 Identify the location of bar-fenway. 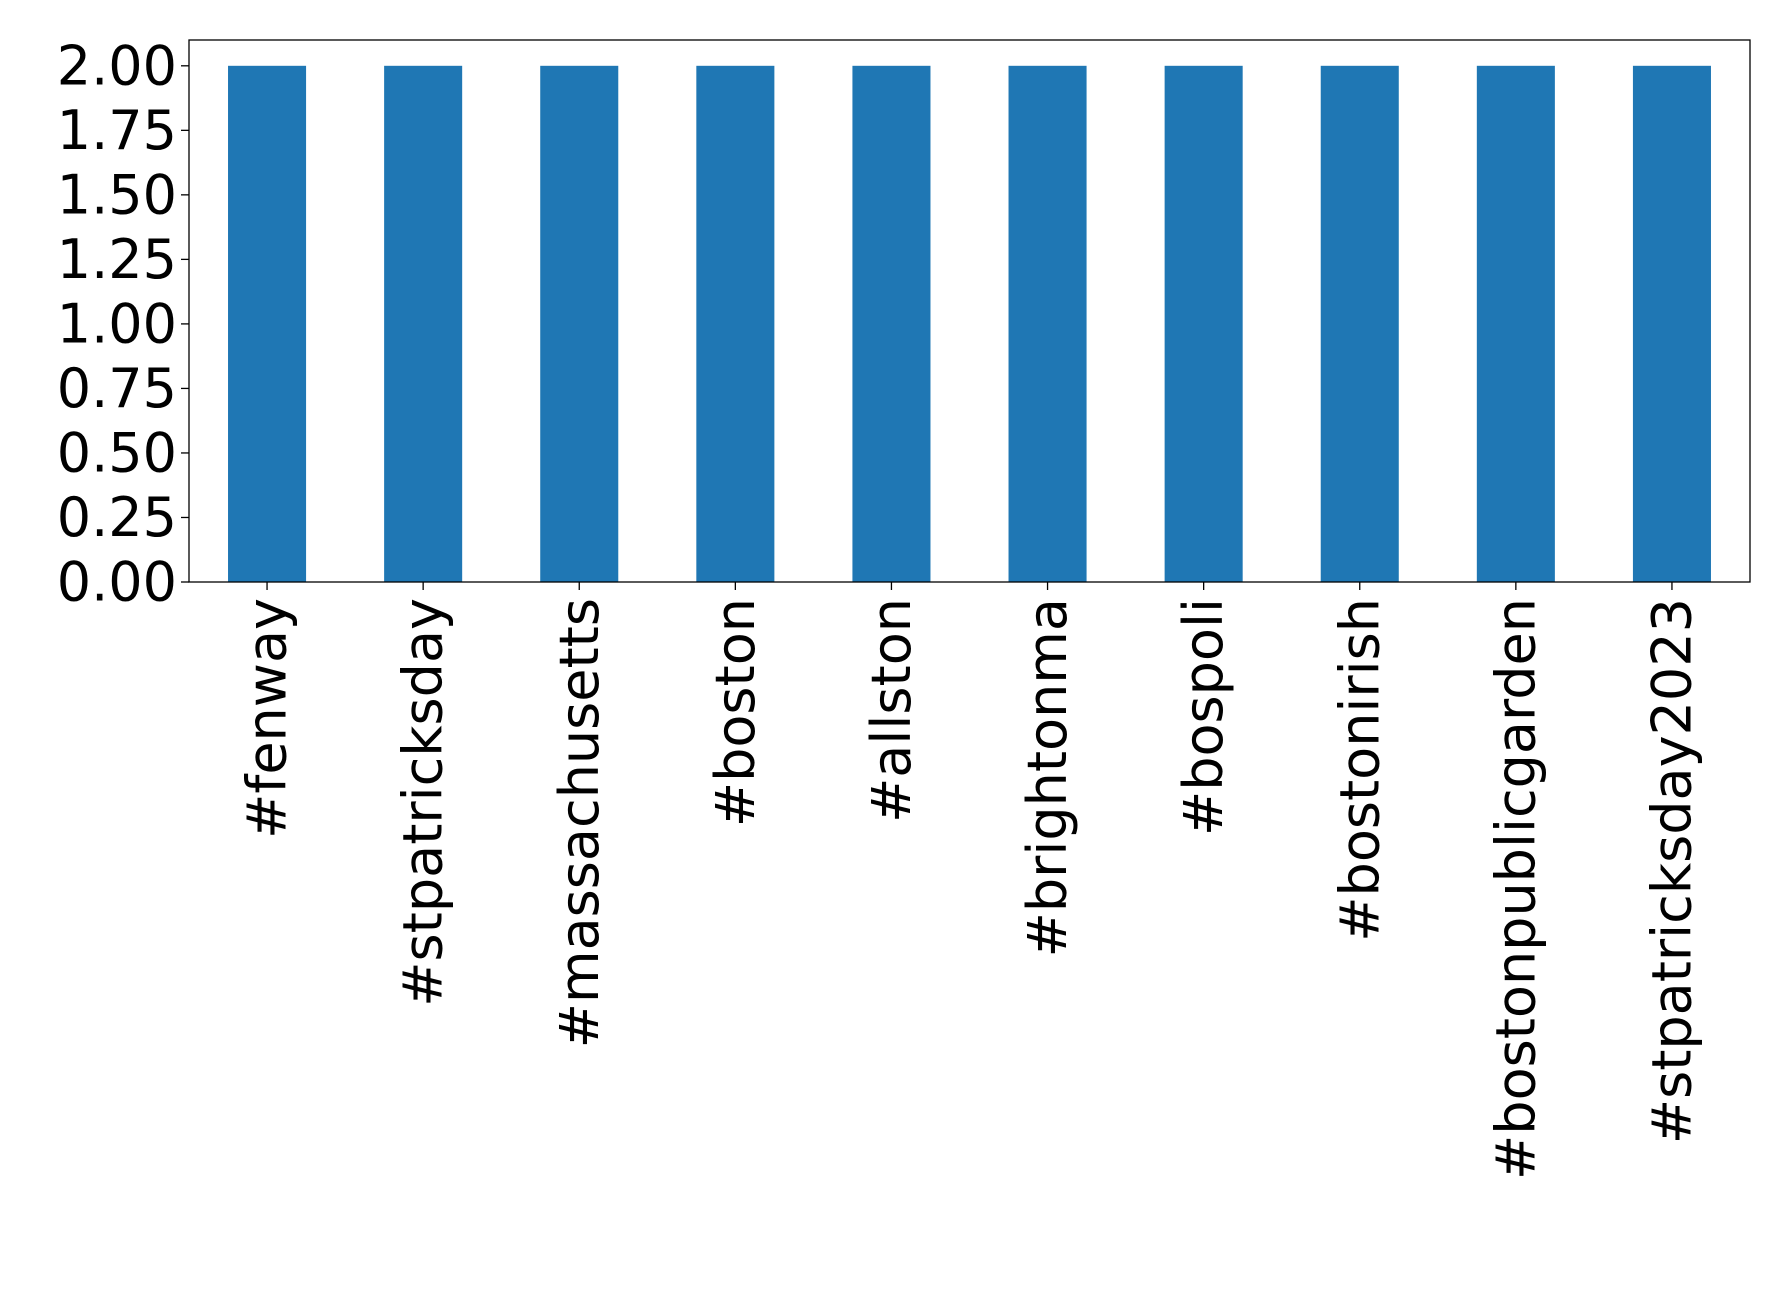
(267, 324).